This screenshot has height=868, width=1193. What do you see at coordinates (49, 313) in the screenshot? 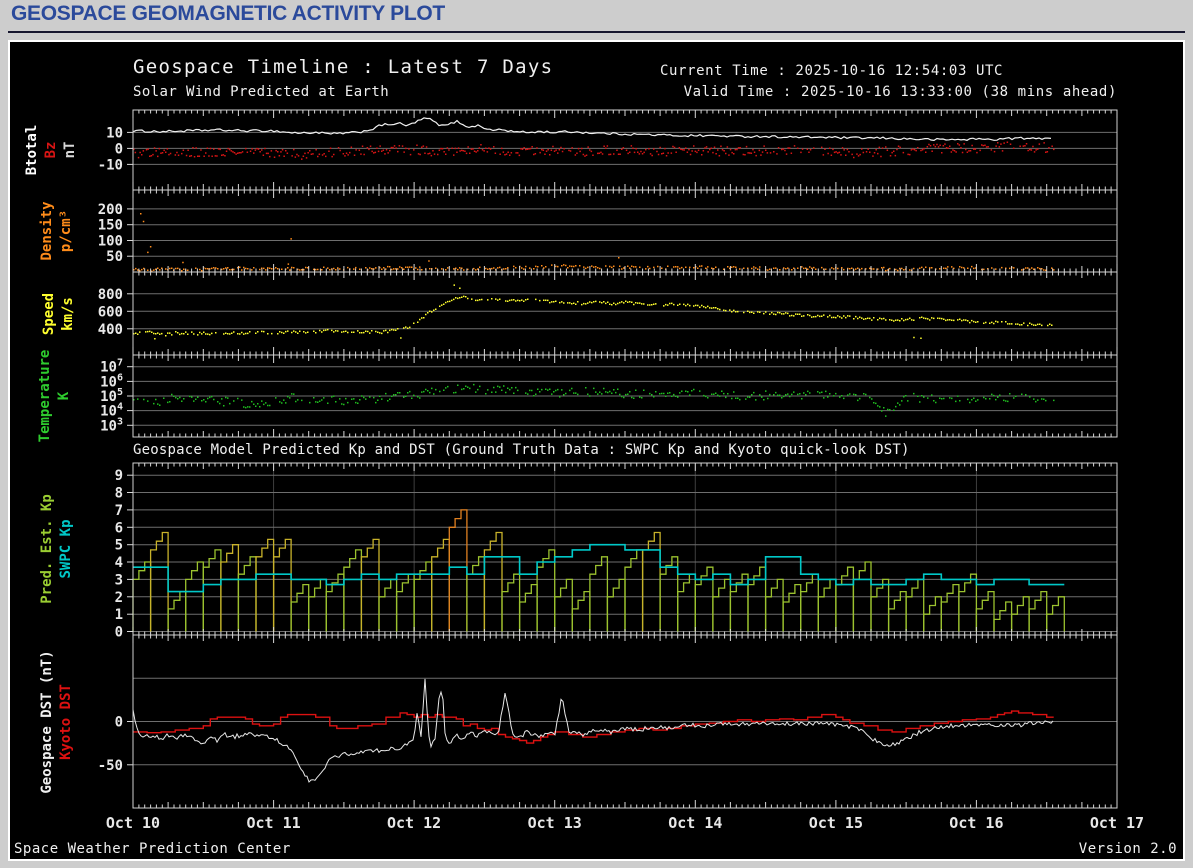
I see `speed-axis-label-speed: Speed` at bounding box center [49, 313].